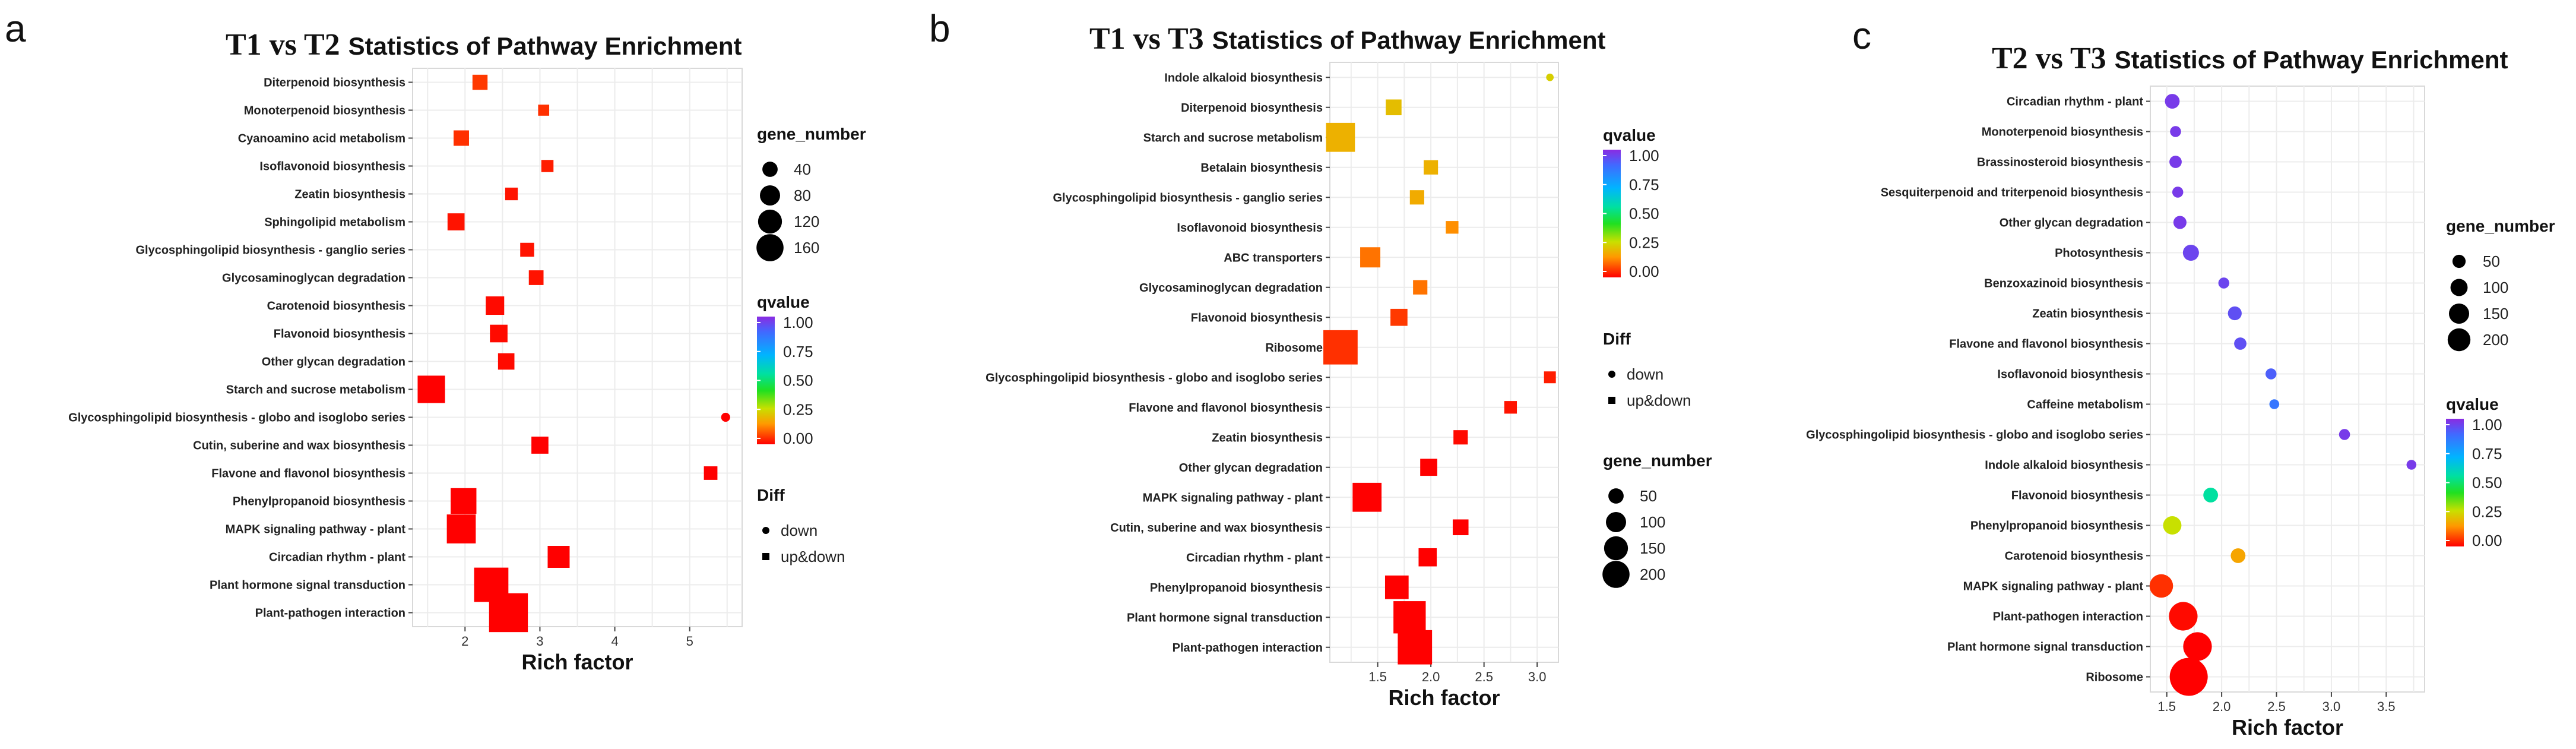 The width and height of the screenshot is (2576, 749). Describe the element at coordinates (1250, 228) in the screenshot. I see `pathway-label: Isoflavonoid biosynthesis` at that location.